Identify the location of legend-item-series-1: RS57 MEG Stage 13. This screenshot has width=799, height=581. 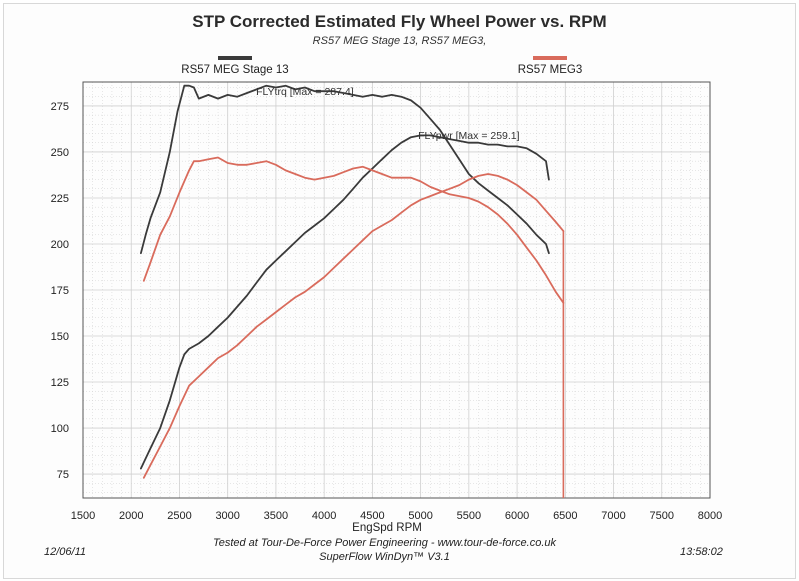
(235, 66).